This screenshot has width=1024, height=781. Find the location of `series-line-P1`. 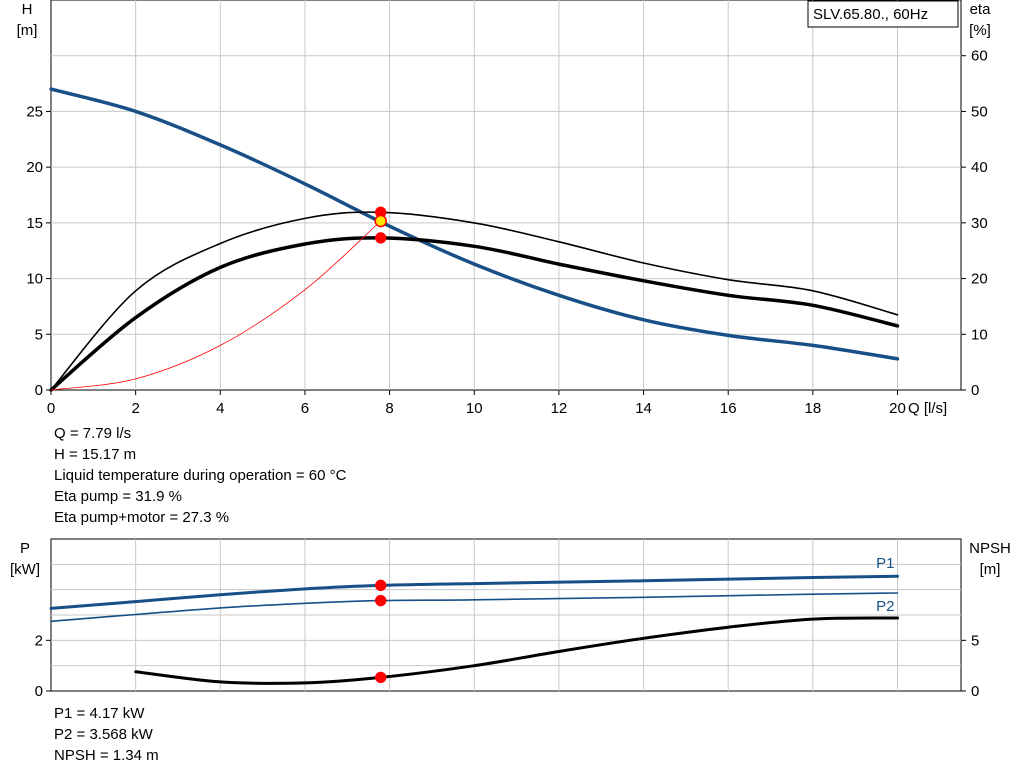

series-line-P1 is located at coordinates (474, 592).